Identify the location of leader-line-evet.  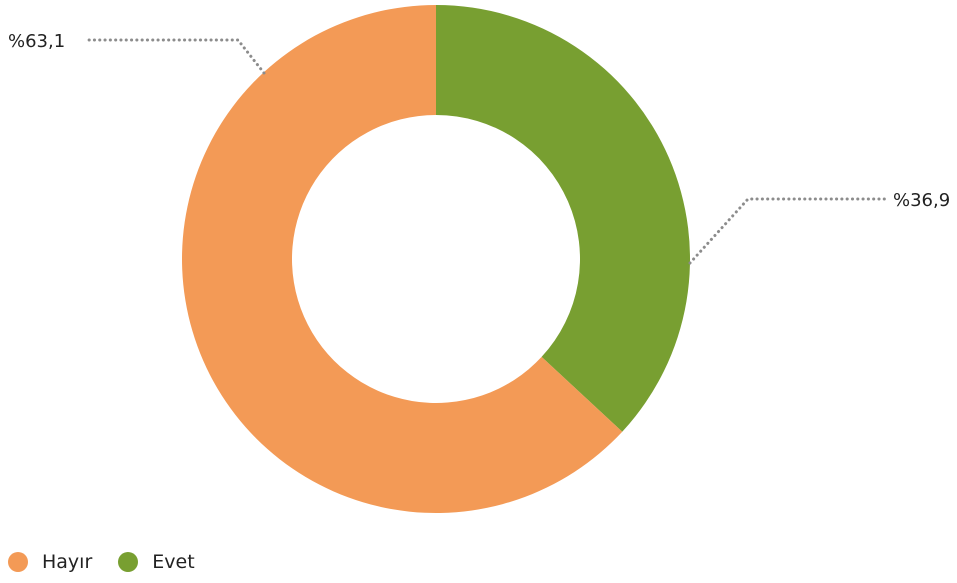
(787, 231).